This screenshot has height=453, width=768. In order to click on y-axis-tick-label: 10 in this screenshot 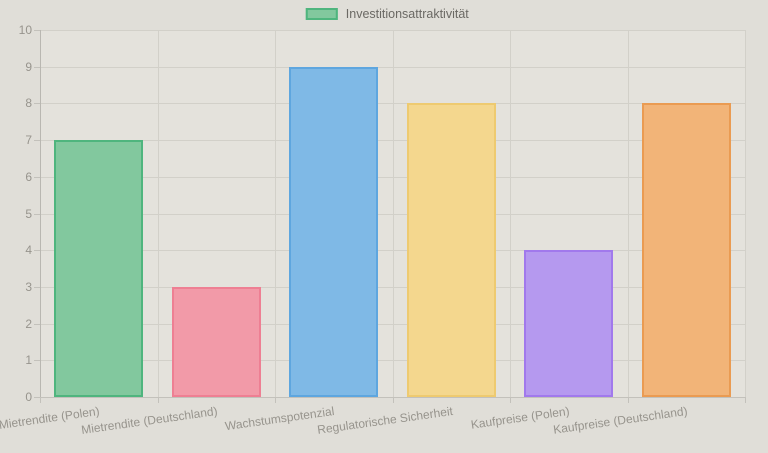, I will do `click(25, 30)`.